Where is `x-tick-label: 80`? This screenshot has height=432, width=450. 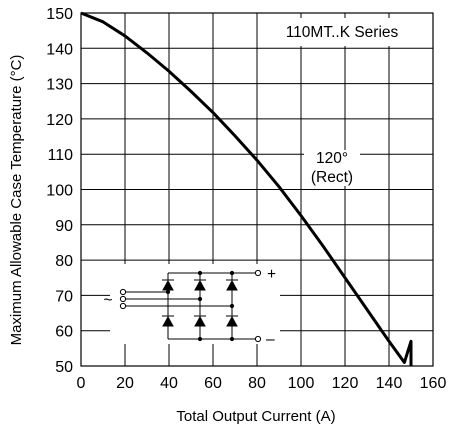
x-tick-label: 80 is located at coordinates (257, 383).